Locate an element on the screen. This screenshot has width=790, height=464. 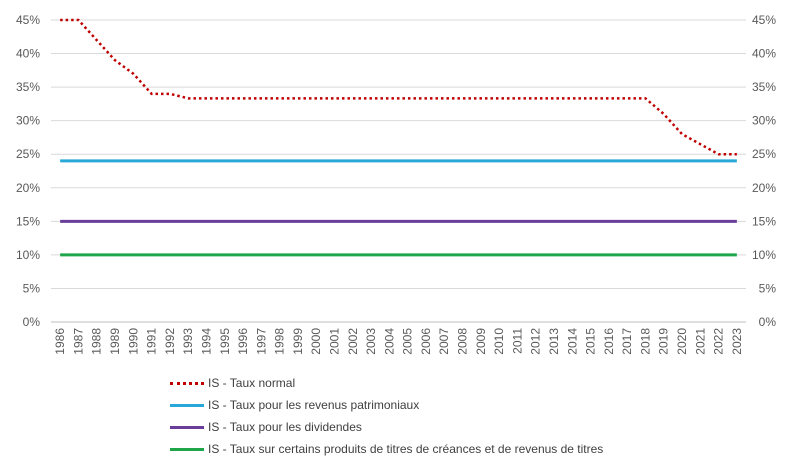
x-tick-label: 2015 is located at coordinates (591, 341).